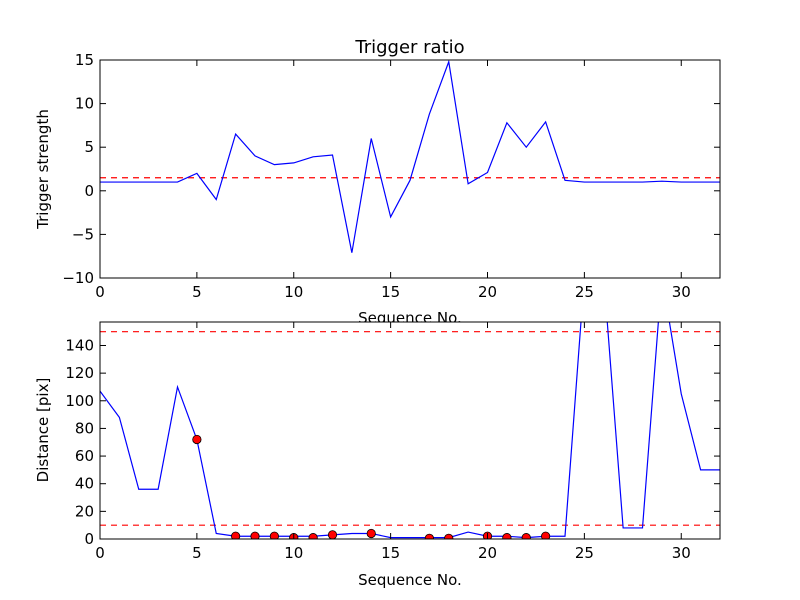 This screenshot has width=800, height=600. What do you see at coordinates (584, 553) in the screenshot?
I see `bot-x-tick-label: 25` at bounding box center [584, 553].